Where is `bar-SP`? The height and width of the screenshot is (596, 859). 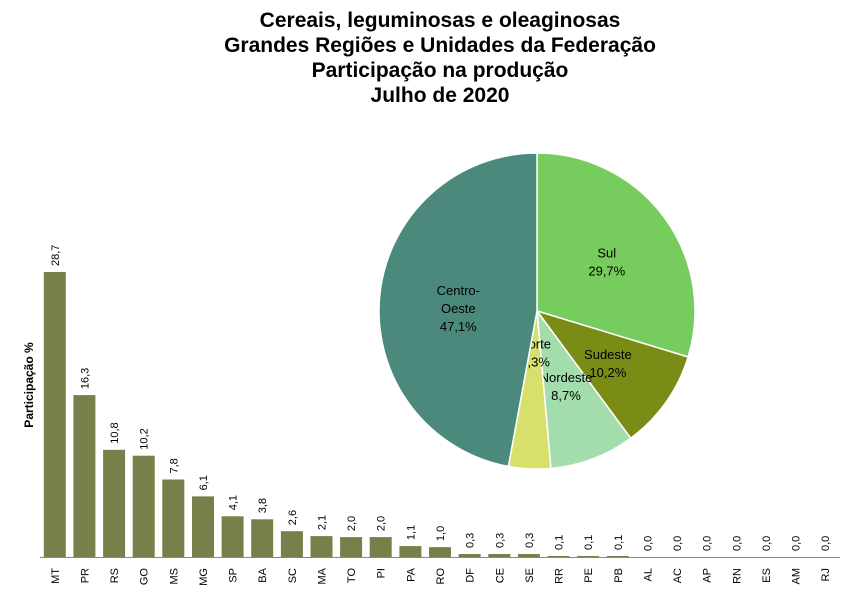 bar-SP is located at coordinates (232, 536).